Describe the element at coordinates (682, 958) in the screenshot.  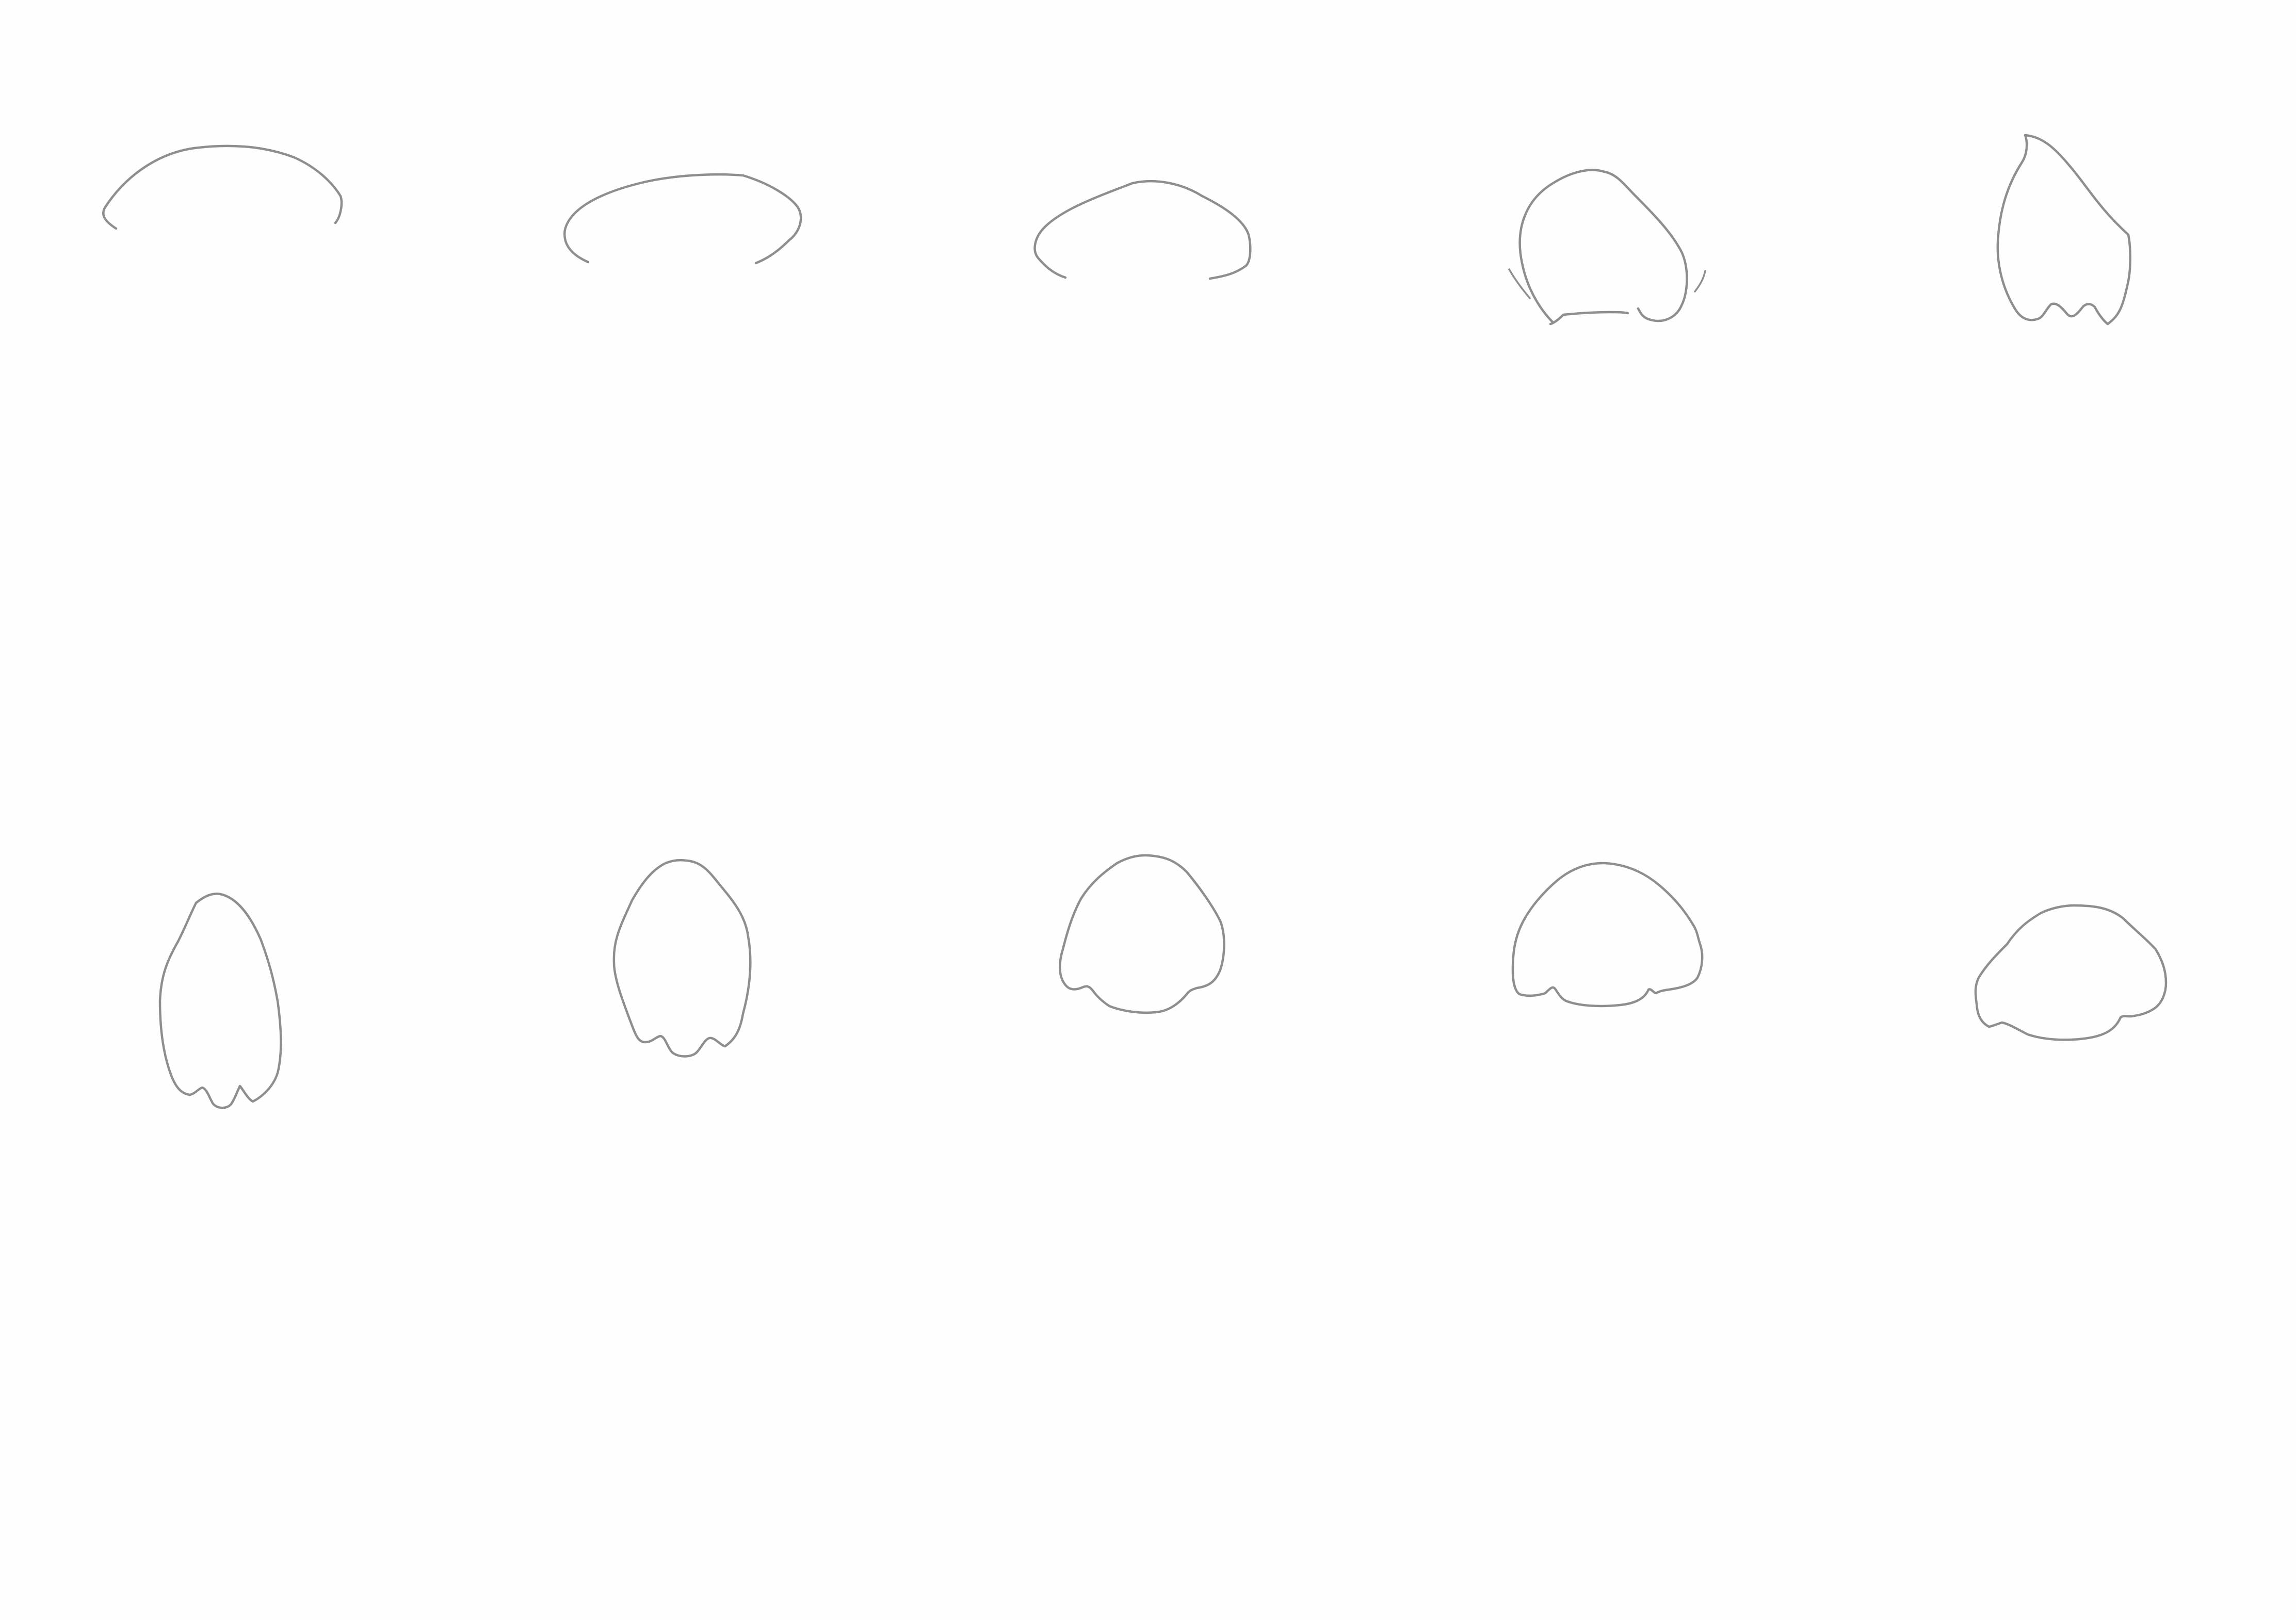
I see `sketch-oval-lobed` at that location.